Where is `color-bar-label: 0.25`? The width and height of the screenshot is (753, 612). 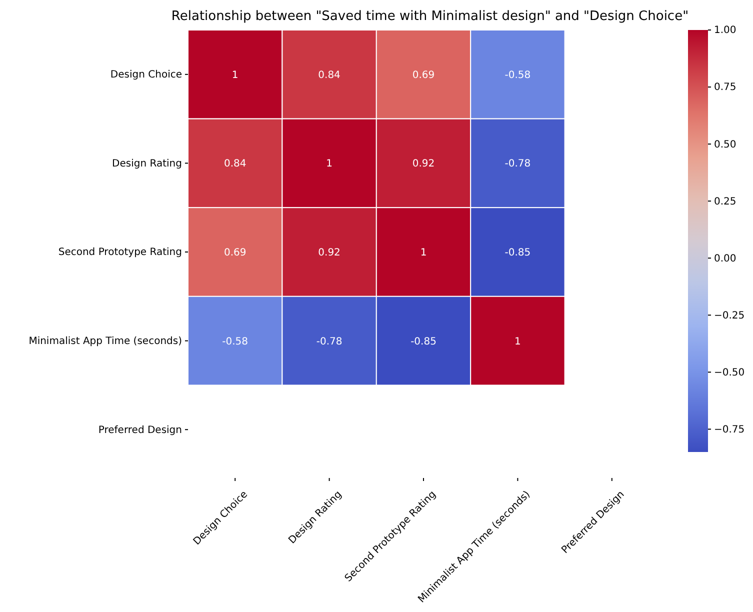
color-bar-label: 0.25 is located at coordinates (725, 202).